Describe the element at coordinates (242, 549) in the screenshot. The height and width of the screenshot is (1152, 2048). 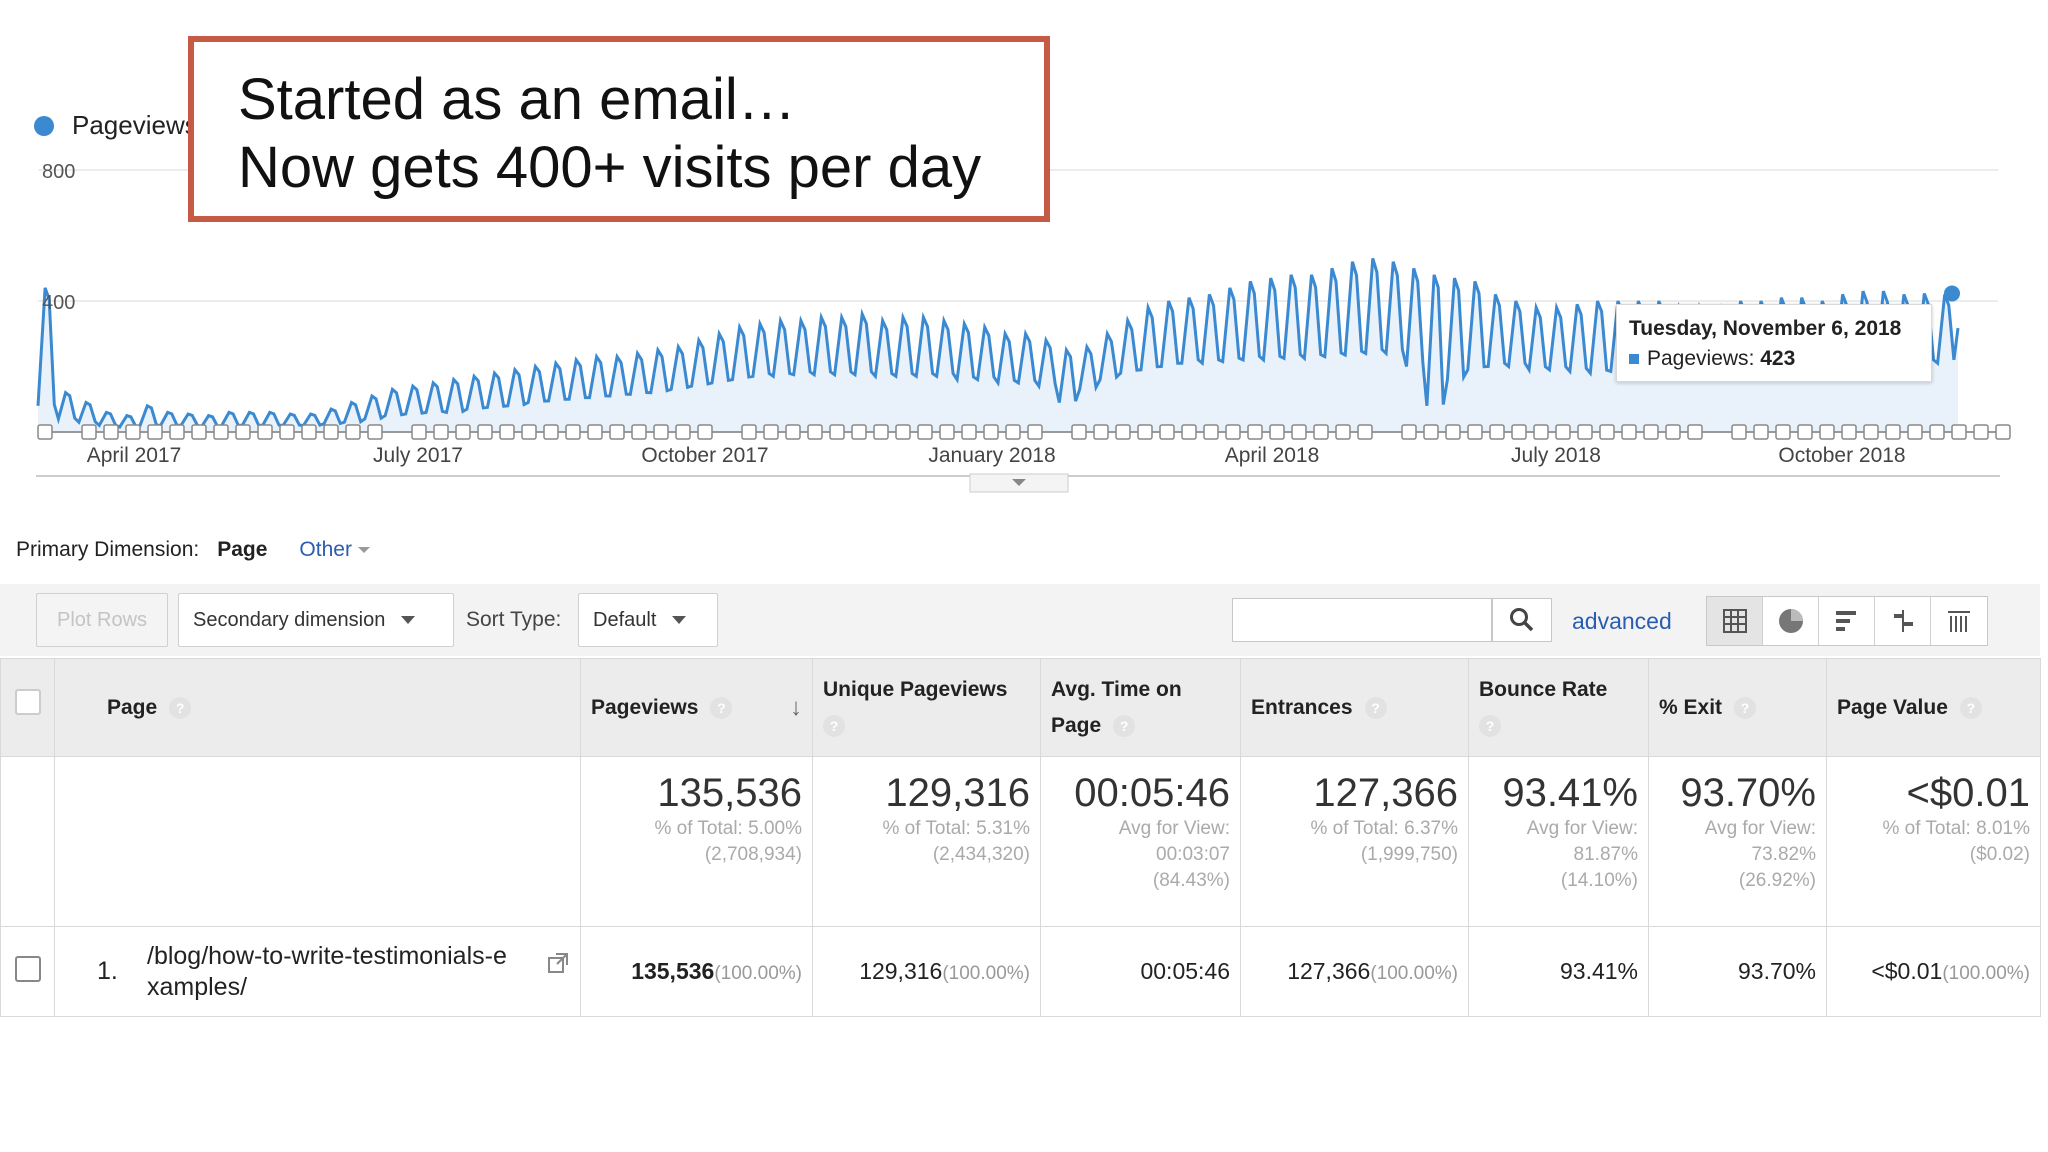
I see `dimension-page: Page` at that location.